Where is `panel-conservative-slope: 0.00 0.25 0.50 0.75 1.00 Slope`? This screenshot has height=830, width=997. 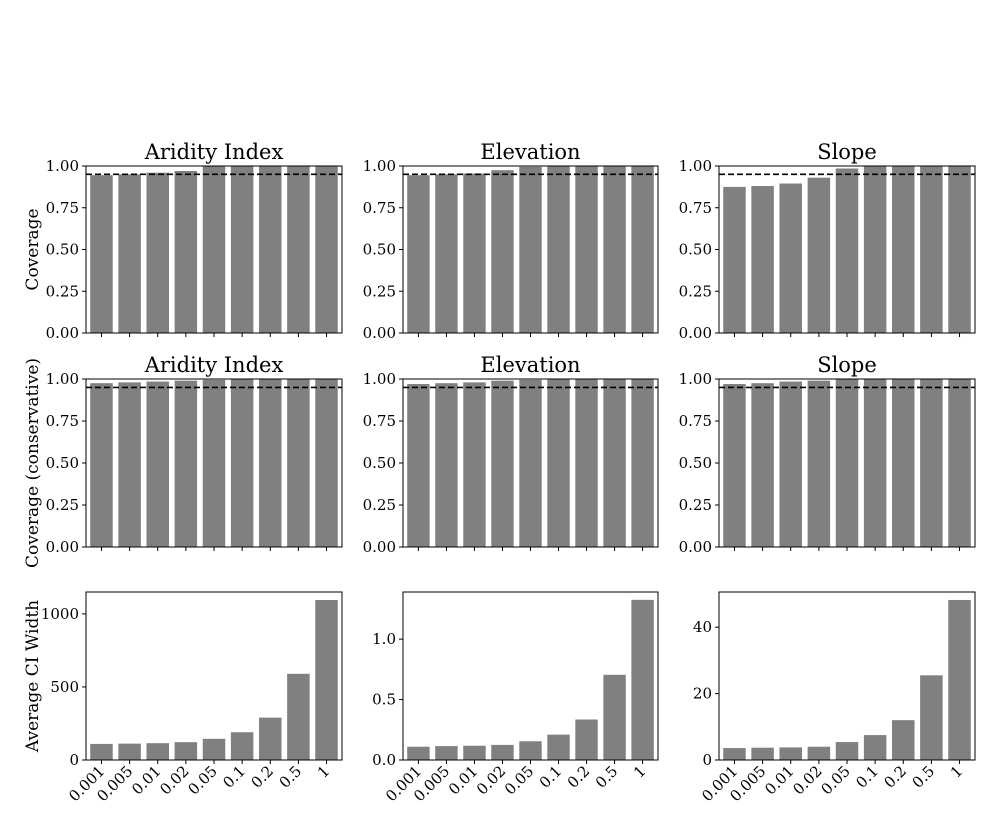 panel-conservative-slope: 0.00 0.25 0.50 0.75 1.00 Slope is located at coordinates (827, 454).